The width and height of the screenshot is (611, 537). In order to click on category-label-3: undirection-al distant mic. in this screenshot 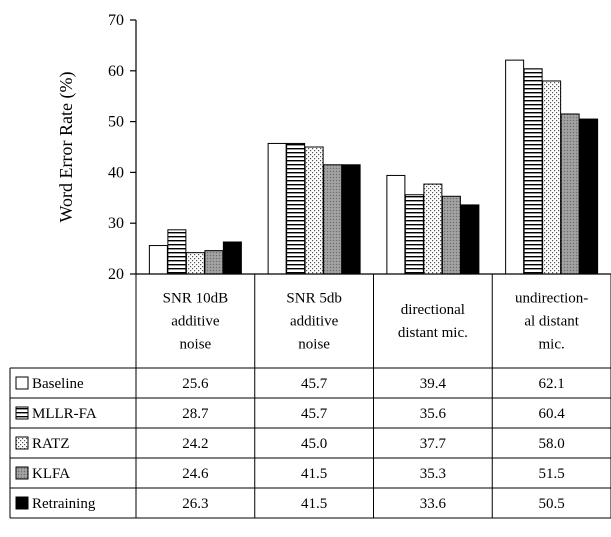, I will do `click(551, 322)`.